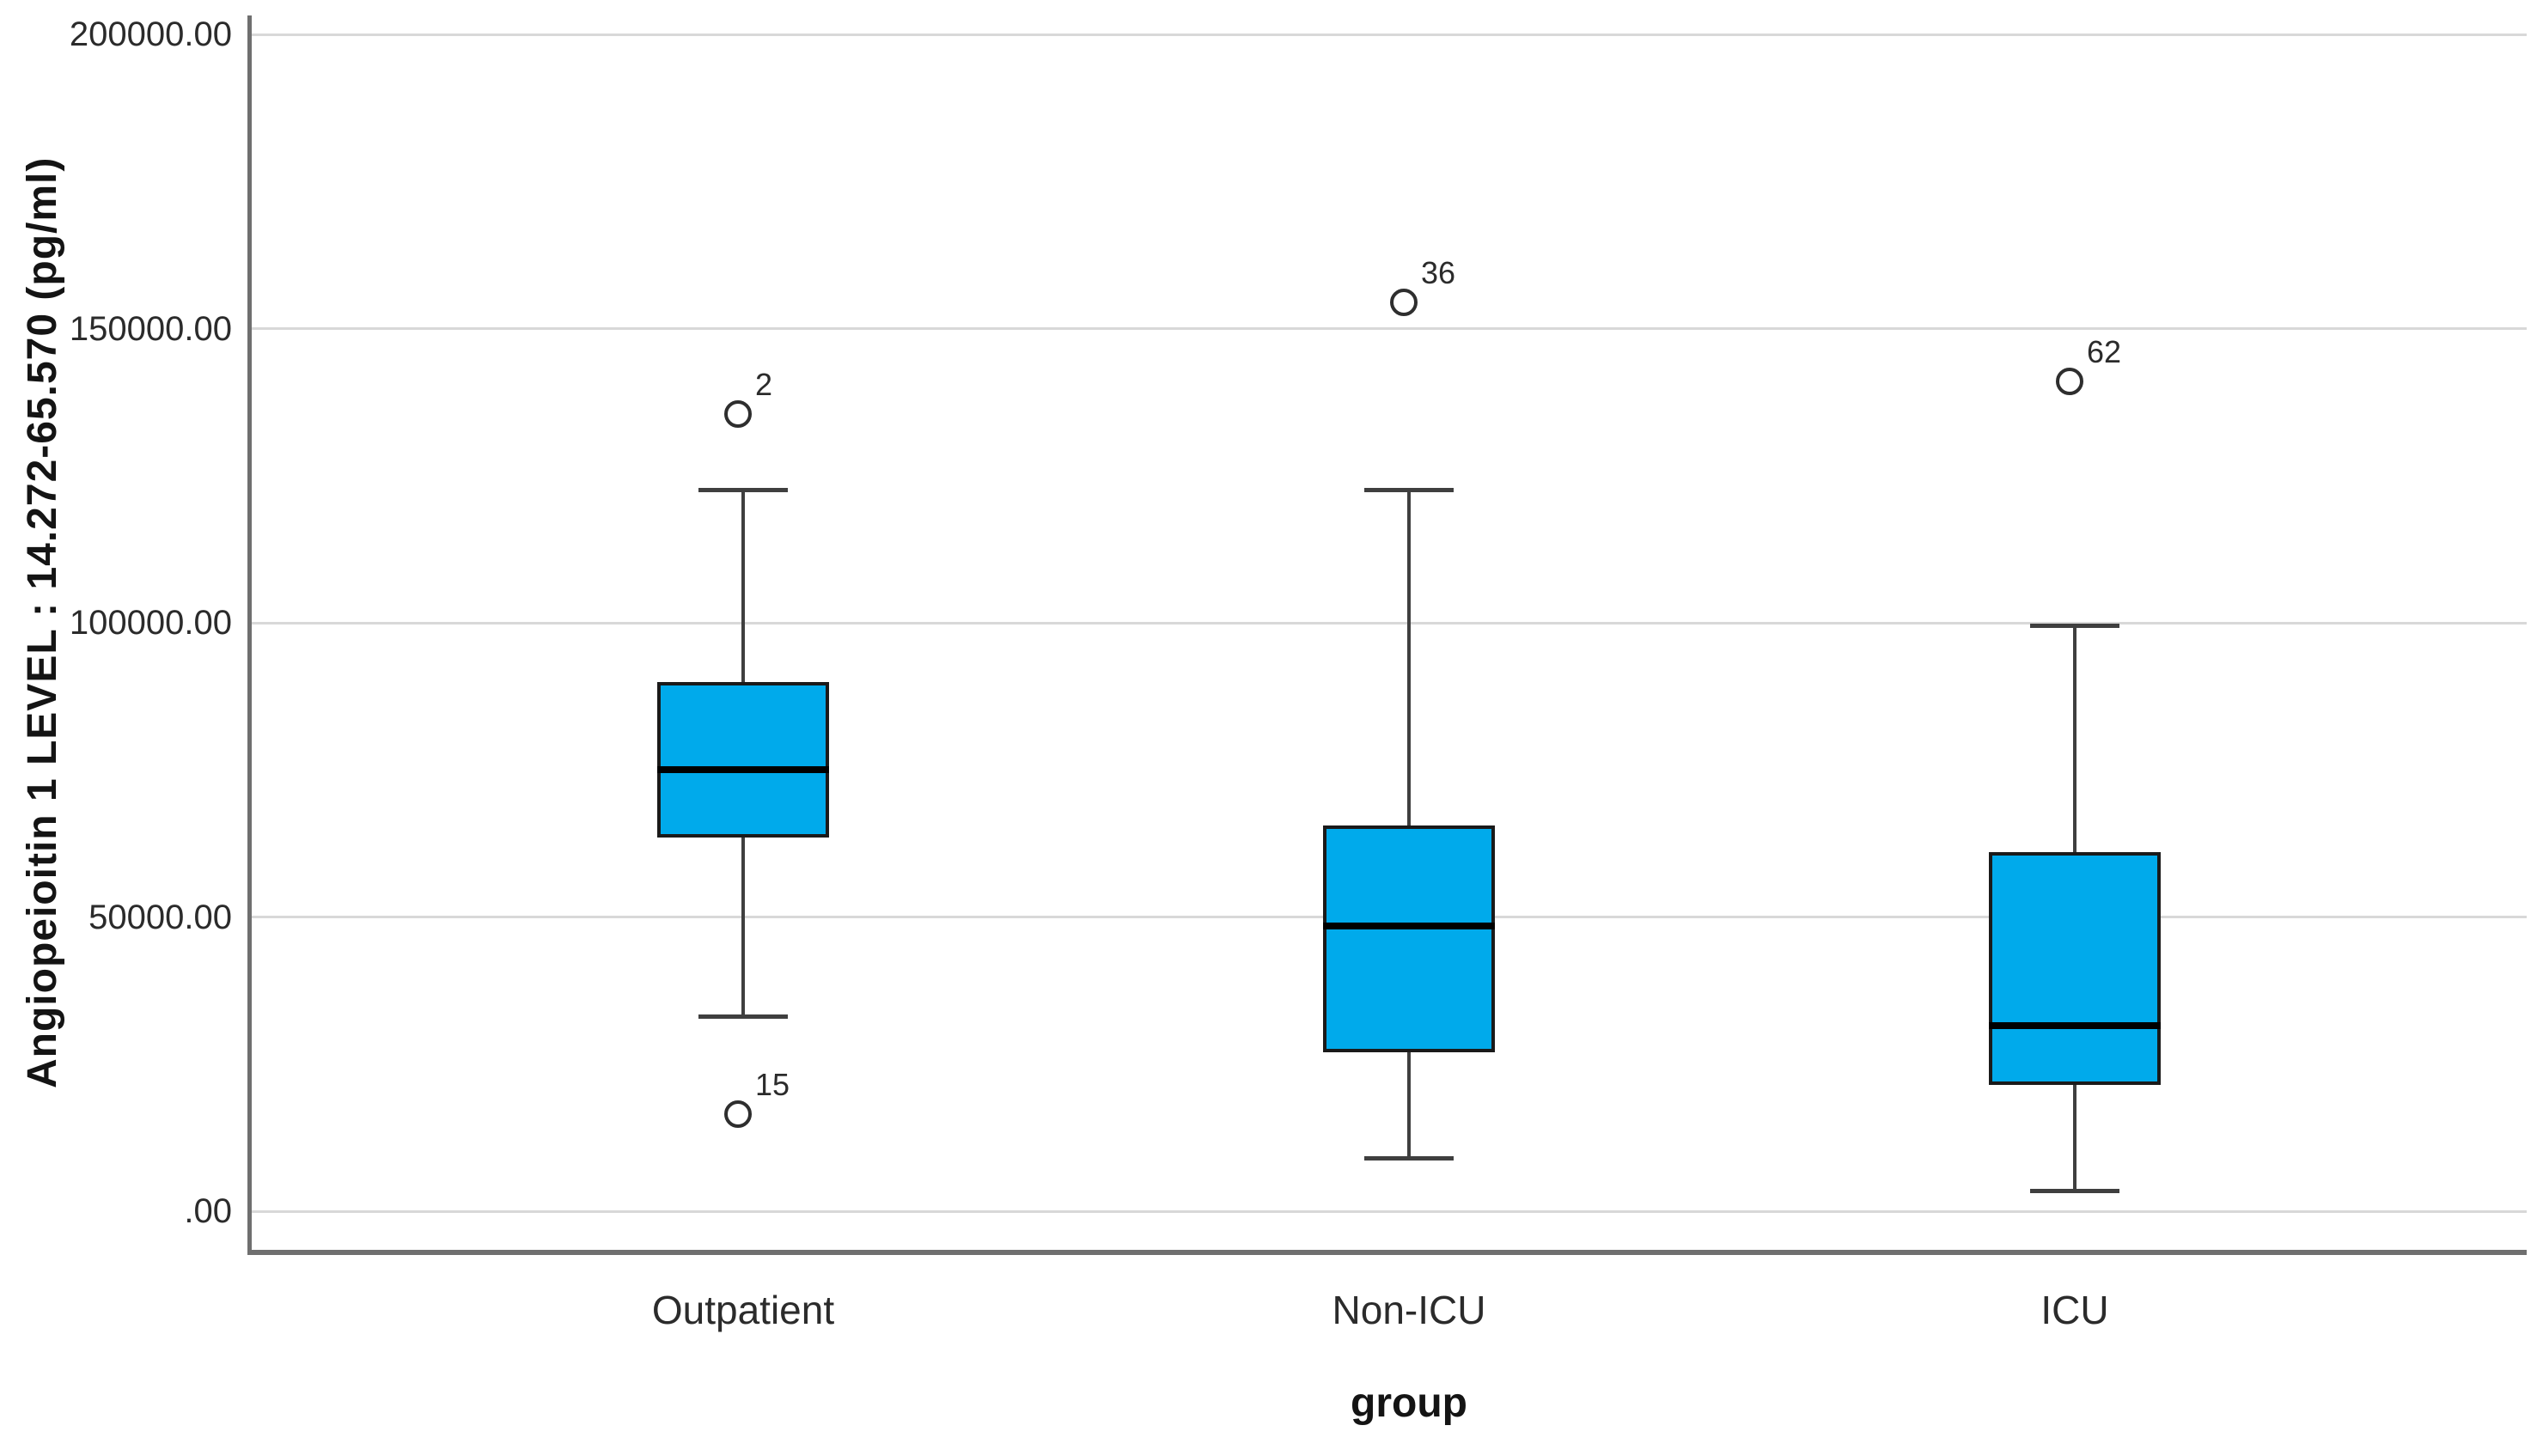 This screenshot has width=2543, height=1456. Describe the element at coordinates (2074, 1310) in the screenshot. I see `x-tick-label: ICU` at that location.